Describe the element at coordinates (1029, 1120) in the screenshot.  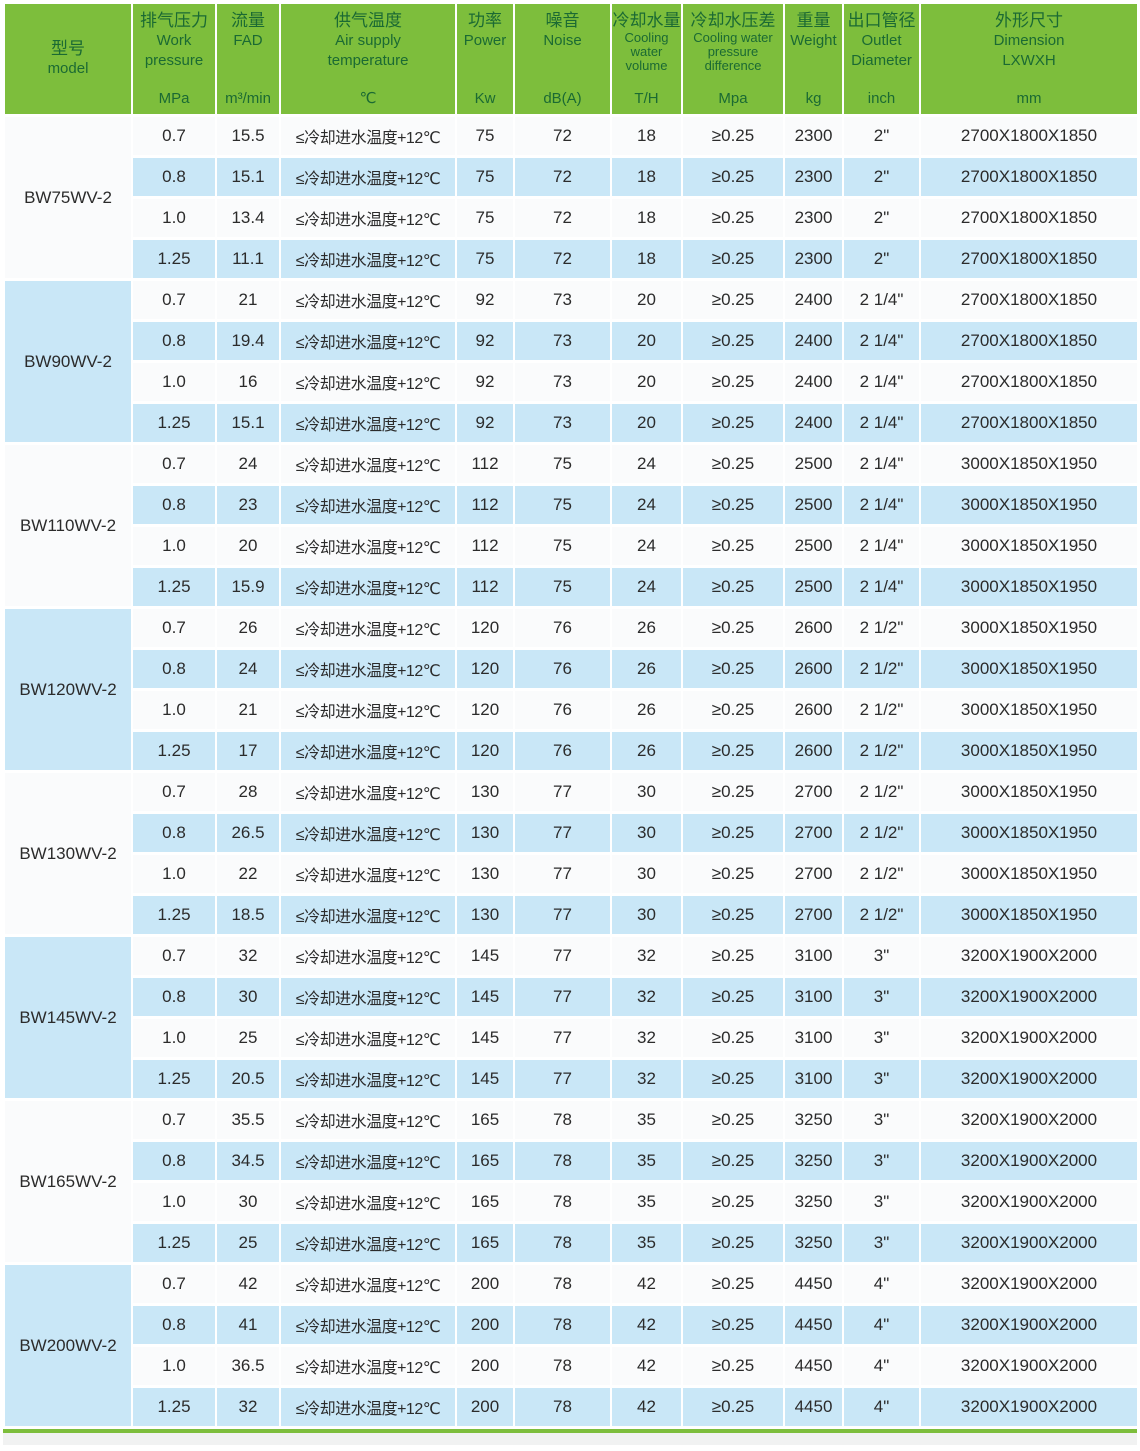
I see `data-cell: 3200X1900X2000` at that location.